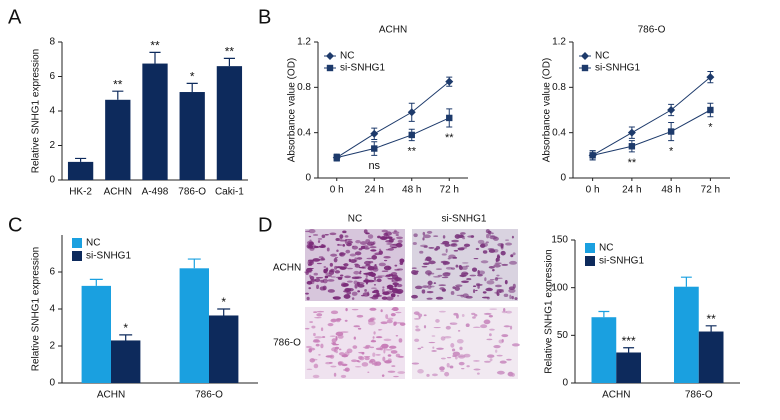 Image resolution: width=780 pixels, height=420 pixels. What do you see at coordinates (629, 341) in the screenshot?
I see `significance: ***` at bounding box center [629, 341].